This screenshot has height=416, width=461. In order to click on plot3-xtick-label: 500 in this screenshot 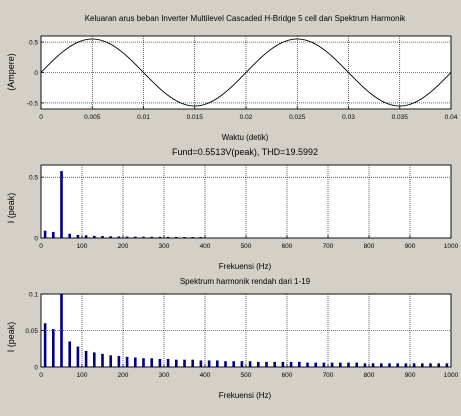, I will do `click(246, 375)`.